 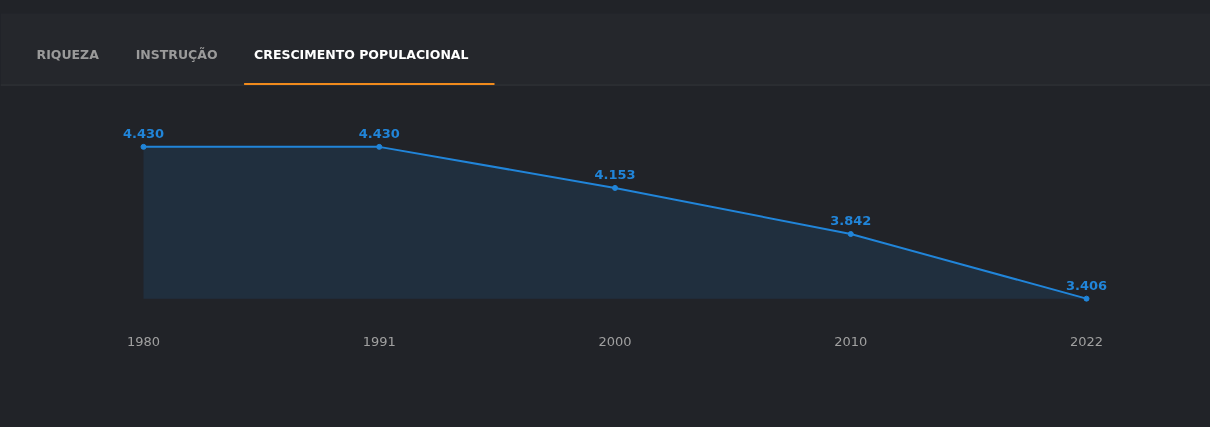 What do you see at coordinates (615, 341) in the screenshot?
I see `x-tick-label: 2000` at bounding box center [615, 341].